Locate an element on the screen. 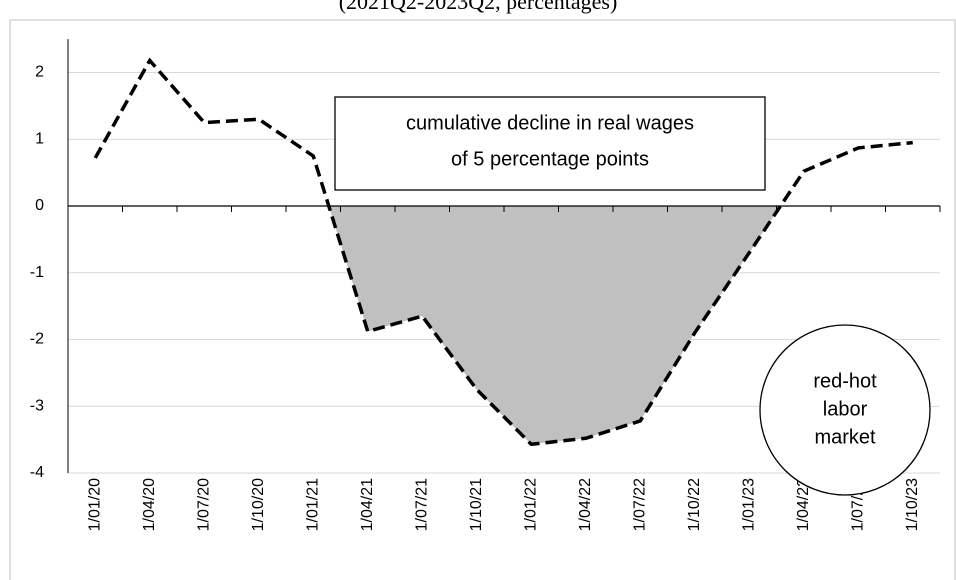  annotation-text: labor is located at coordinates (845, 409).